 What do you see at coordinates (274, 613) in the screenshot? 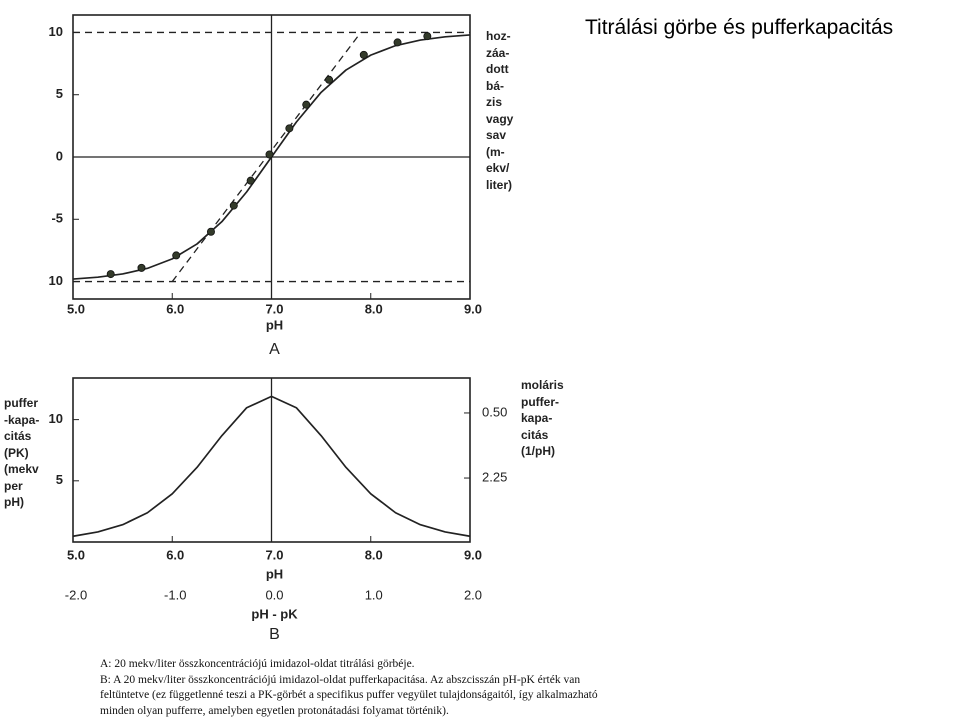
I see `x2-axis-label: pH - pK` at bounding box center [274, 613].